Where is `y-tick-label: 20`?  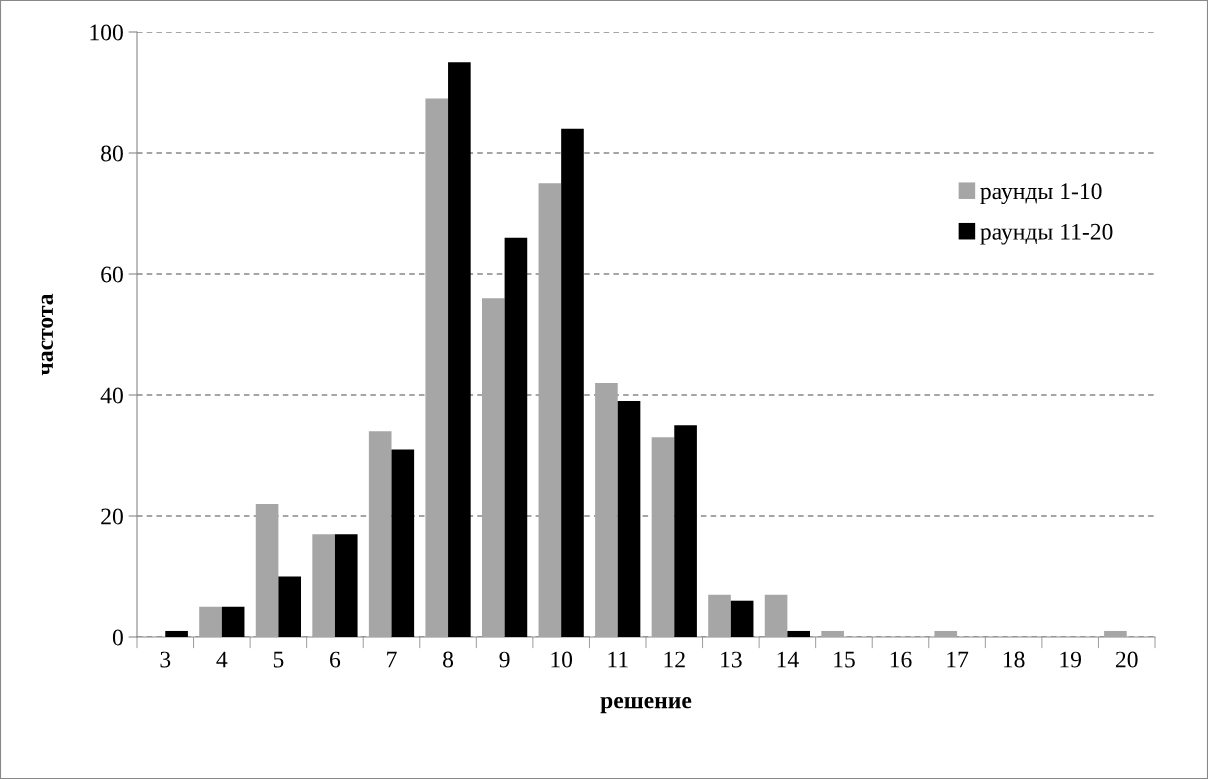 y-tick-label: 20 is located at coordinates (112, 516).